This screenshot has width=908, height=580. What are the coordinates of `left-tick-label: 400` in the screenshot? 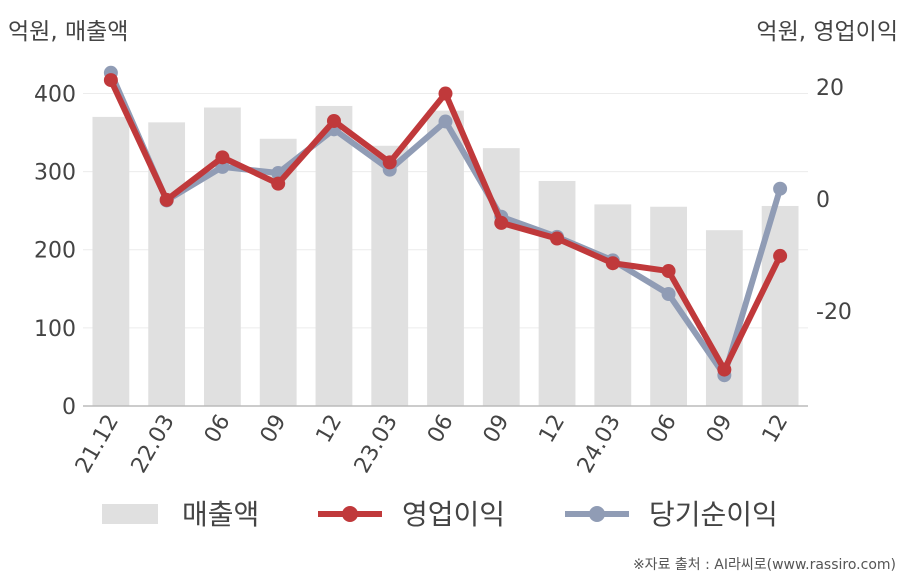 It's located at (55, 94).